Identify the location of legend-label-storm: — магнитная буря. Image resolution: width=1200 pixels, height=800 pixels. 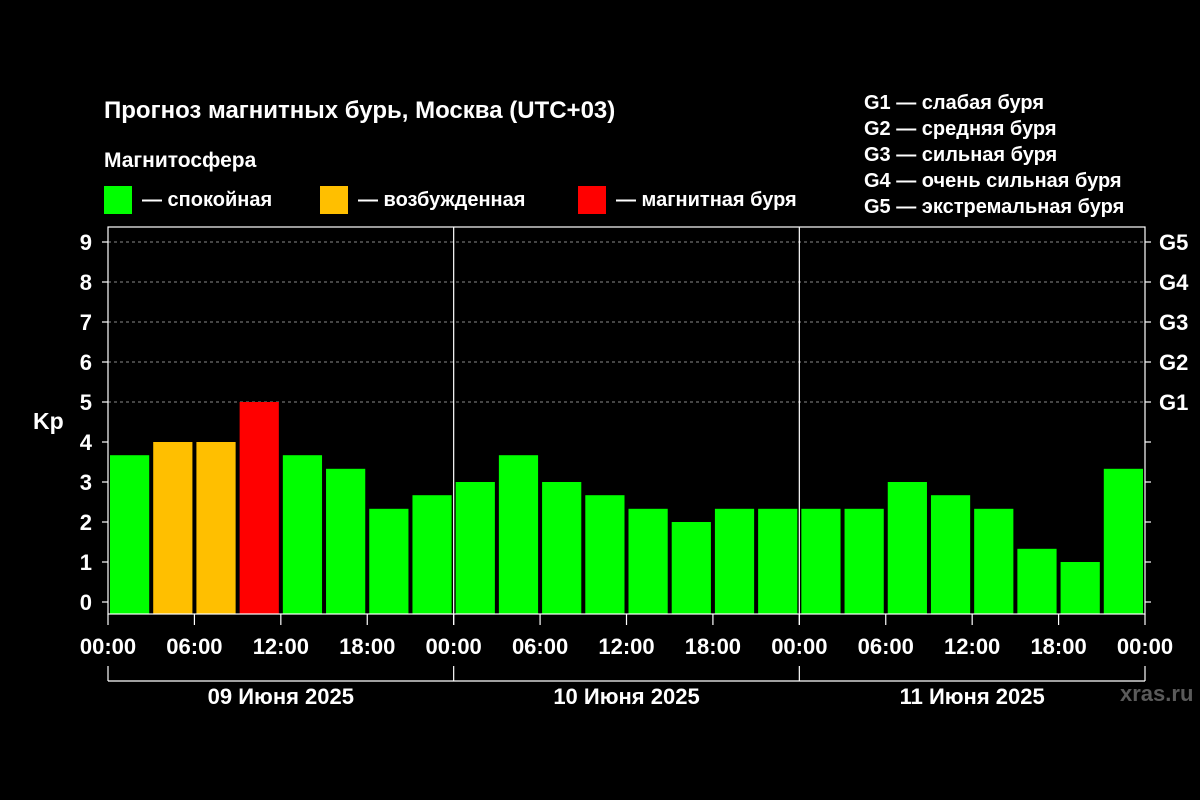
(706, 199).